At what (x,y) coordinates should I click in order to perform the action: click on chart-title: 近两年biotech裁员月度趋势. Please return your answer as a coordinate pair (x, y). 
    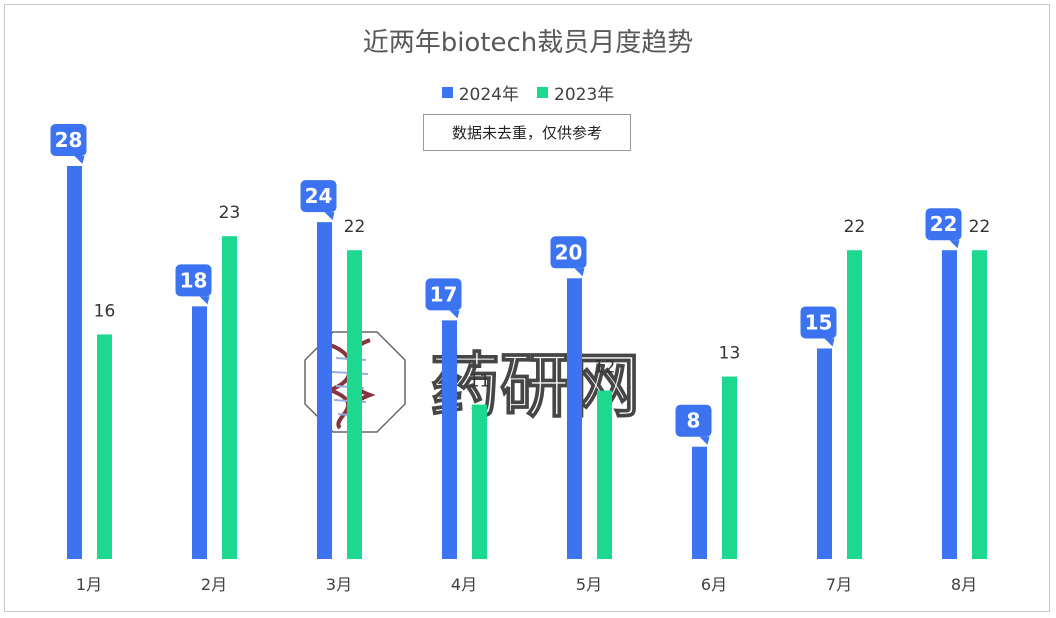
    Looking at the image, I should click on (528, 43).